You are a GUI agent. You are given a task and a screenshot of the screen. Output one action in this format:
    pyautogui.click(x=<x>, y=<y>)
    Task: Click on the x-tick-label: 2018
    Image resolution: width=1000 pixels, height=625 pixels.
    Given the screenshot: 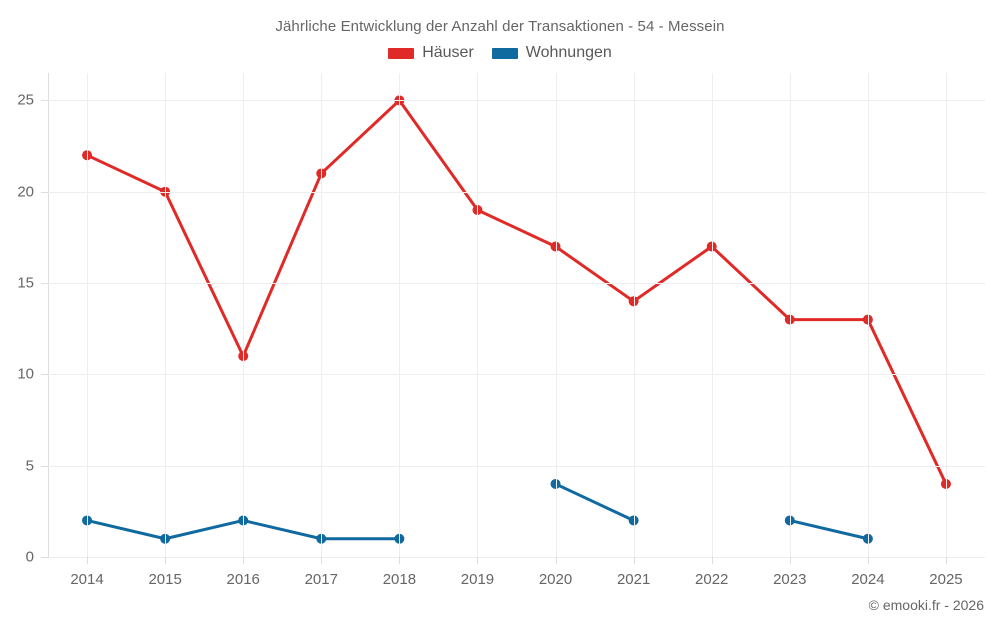 What is the action you would take?
    pyautogui.click(x=399, y=579)
    